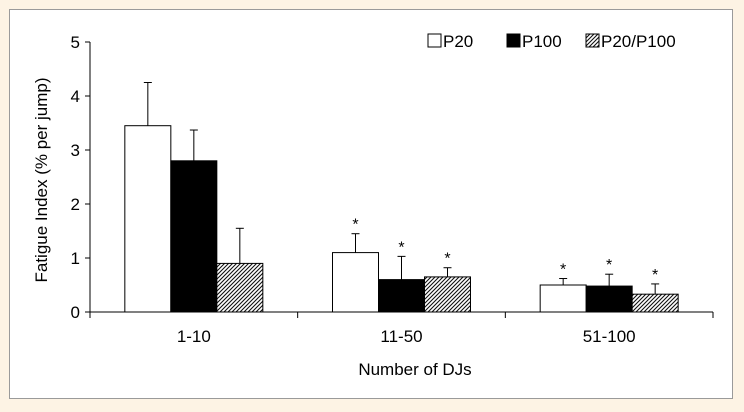 The image size is (744, 412). Describe the element at coordinates (638, 41) in the screenshot. I see `legend-label: P20/P100` at that location.